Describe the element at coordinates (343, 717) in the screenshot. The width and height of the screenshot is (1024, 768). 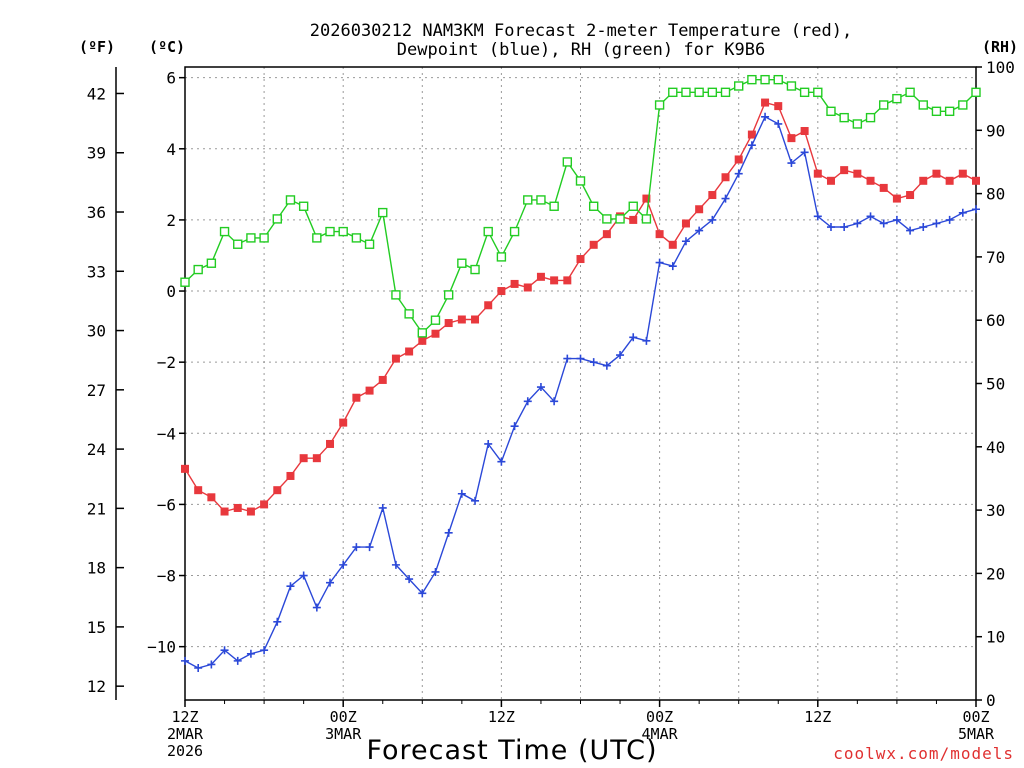
I see `x-tick-label: 00Z` at that location.